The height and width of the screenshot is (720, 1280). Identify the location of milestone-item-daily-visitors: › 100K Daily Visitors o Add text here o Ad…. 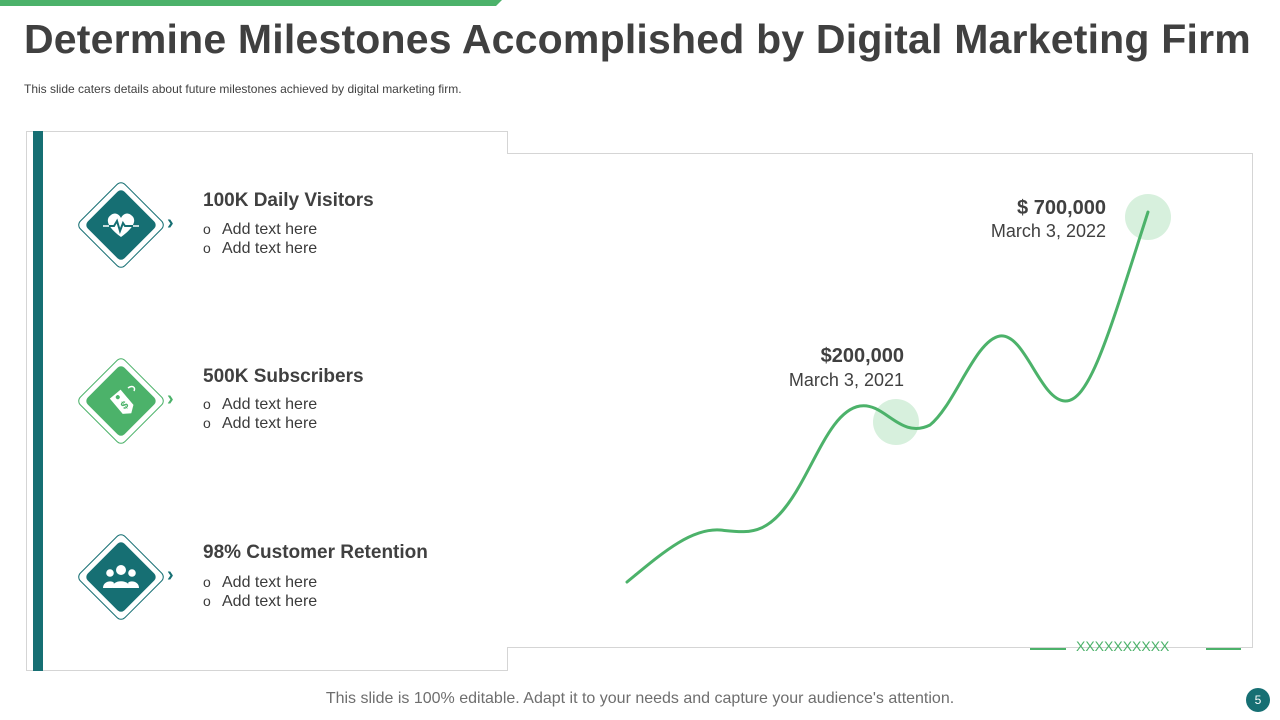
(267, 229).